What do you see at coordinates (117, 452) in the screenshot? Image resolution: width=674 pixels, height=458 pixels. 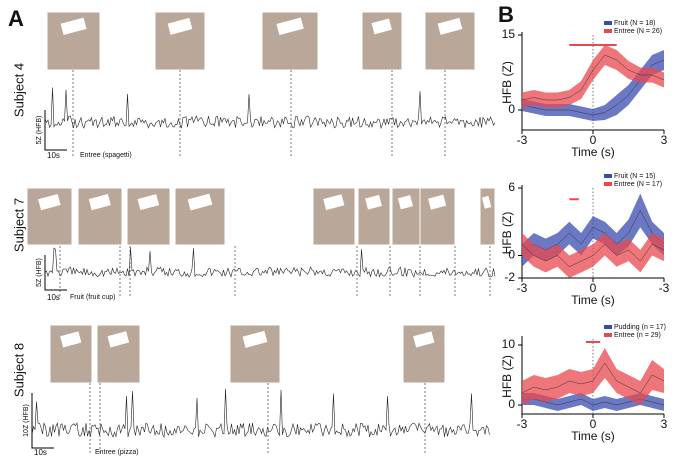 I see `event-label: Entree (pizza)` at bounding box center [117, 452].